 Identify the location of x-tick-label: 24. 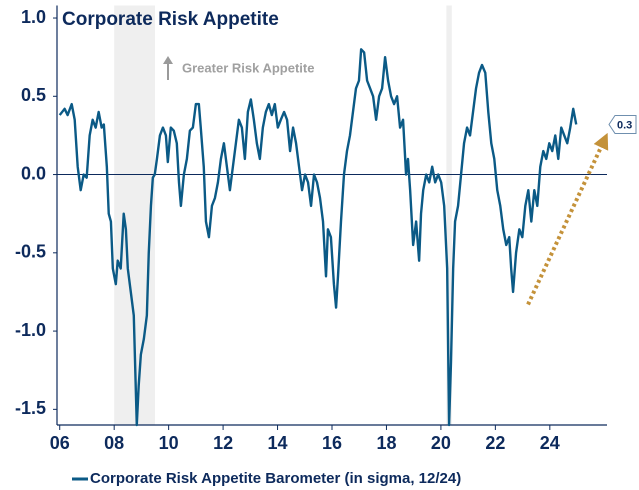
(550, 443).